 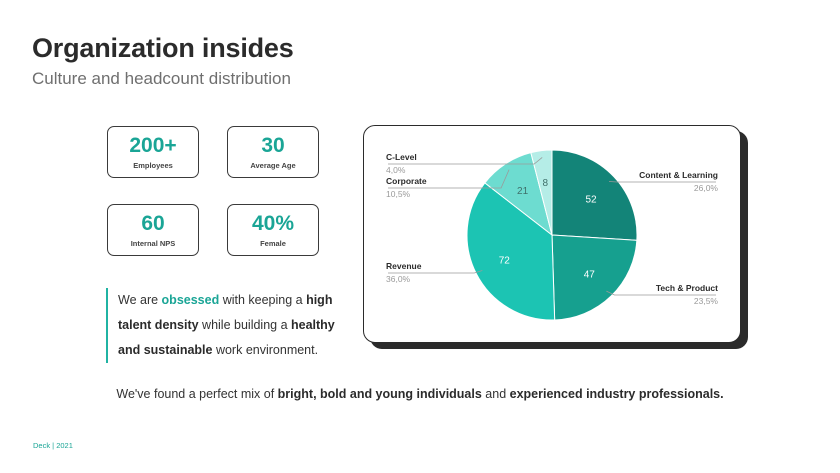 I want to click on stat-value: 40%, so click(x=273, y=223).